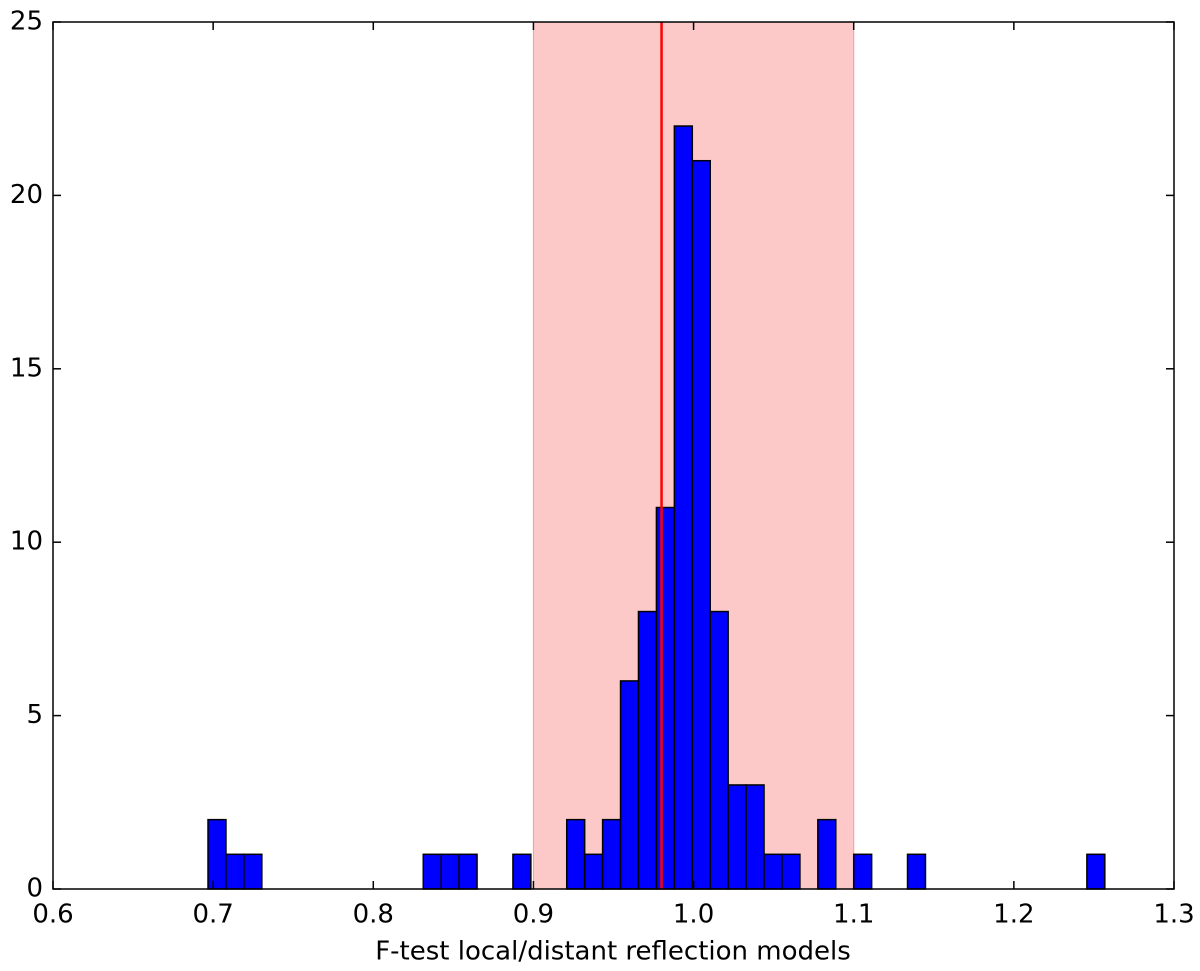 The width and height of the screenshot is (1200, 971). What do you see at coordinates (1013, 915) in the screenshot?
I see `x-tick-label: 1.2` at bounding box center [1013, 915].